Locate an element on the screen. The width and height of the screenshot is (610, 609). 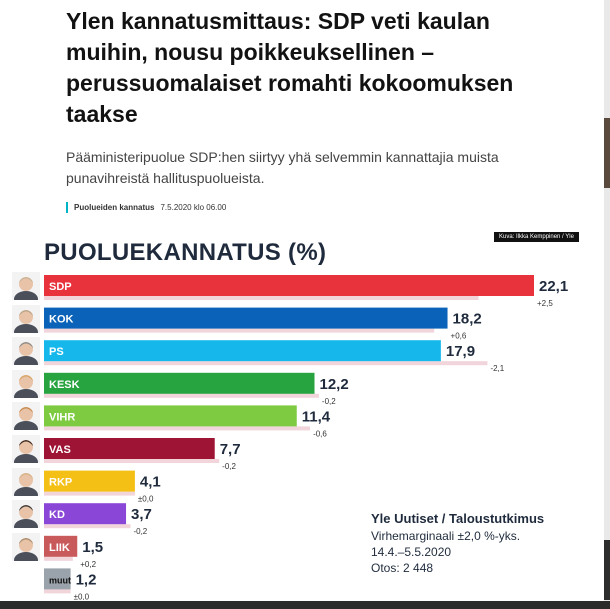
change-label: +2,5 is located at coordinates (545, 303).